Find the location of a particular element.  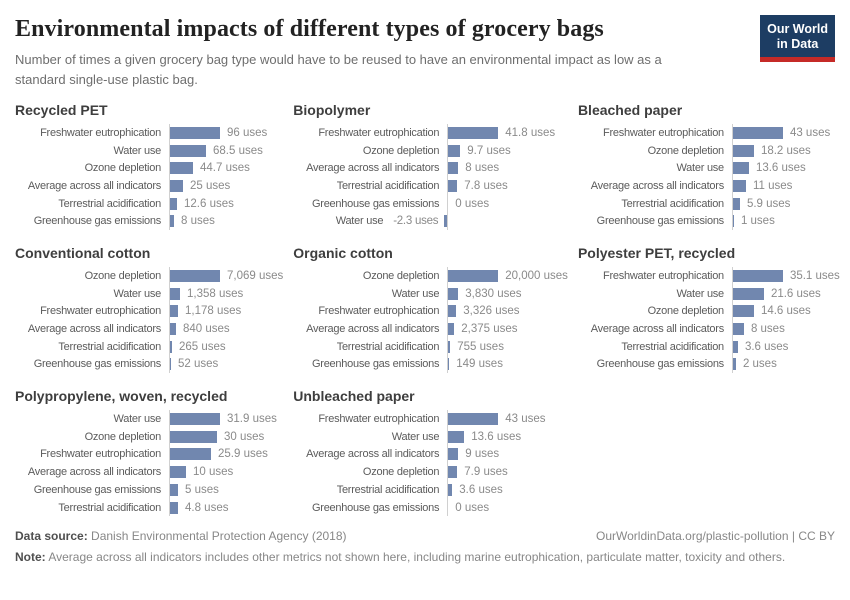

bar-row: Terrestrial acidification 265 uses is located at coordinates (149, 346).